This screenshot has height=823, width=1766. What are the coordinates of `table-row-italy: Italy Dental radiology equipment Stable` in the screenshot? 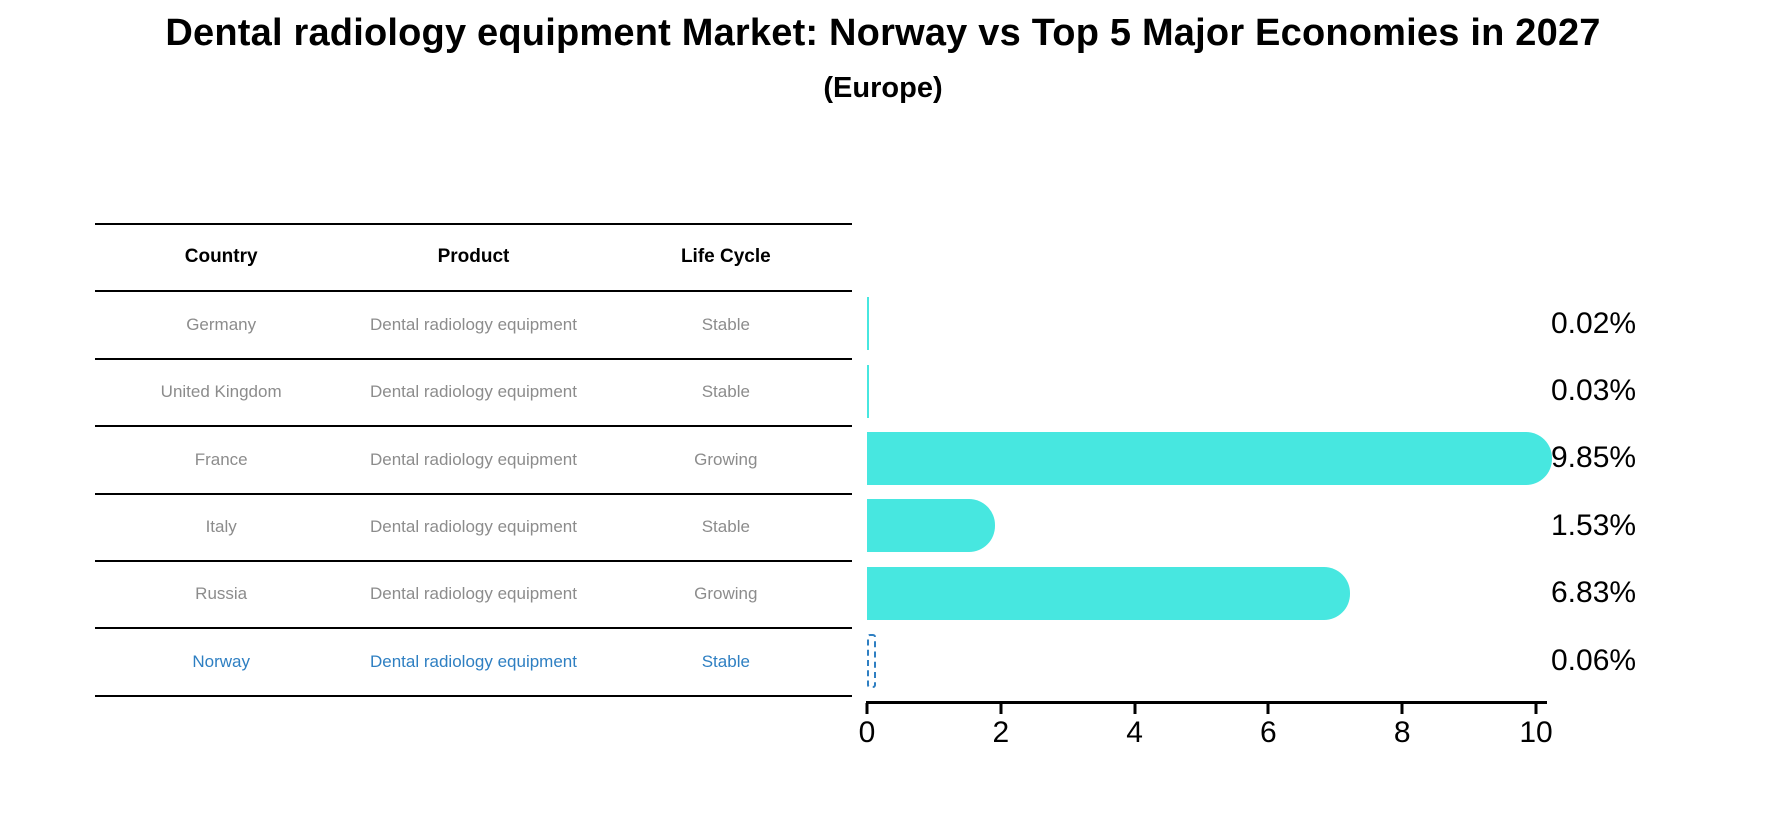 It's located at (473, 526).